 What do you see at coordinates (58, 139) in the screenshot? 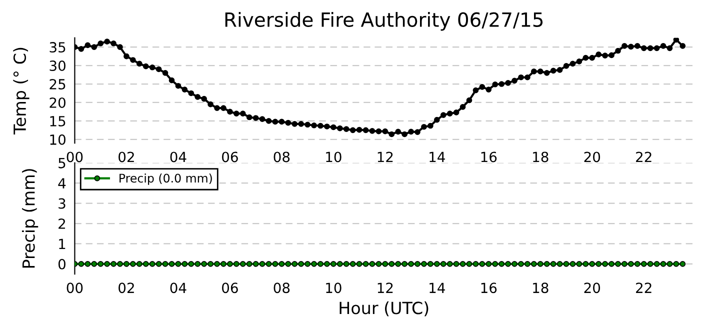
I see `y-tick-label: 10` at bounding box center [58, 139].